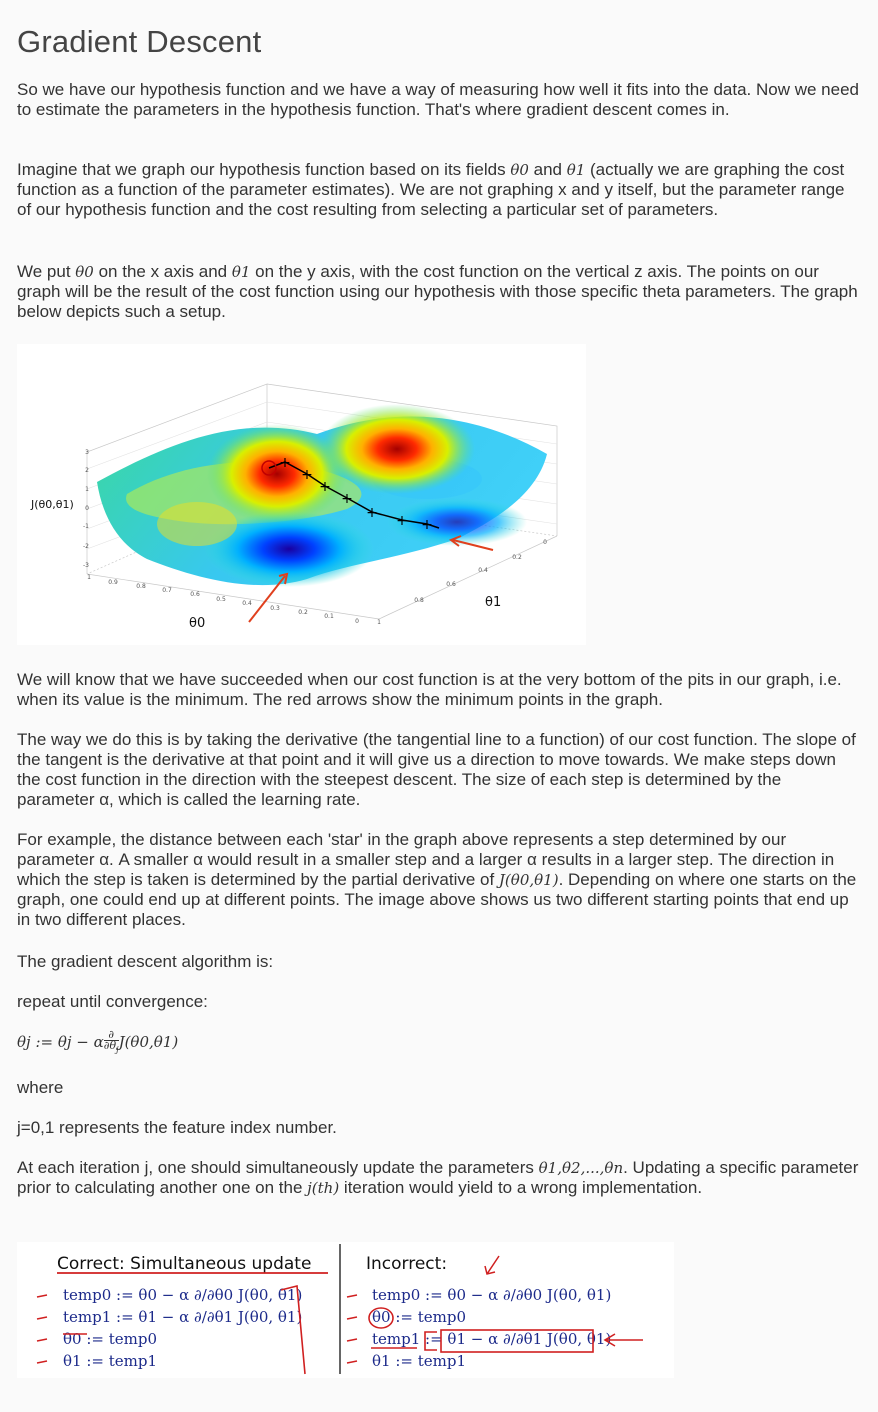 Image resolution: width=878 pixels, height=1412 pixels. What do you see at coordinates (162, 271) in the screenshot?
I see `text: on the x axis and` at bounding box center [162, 271].